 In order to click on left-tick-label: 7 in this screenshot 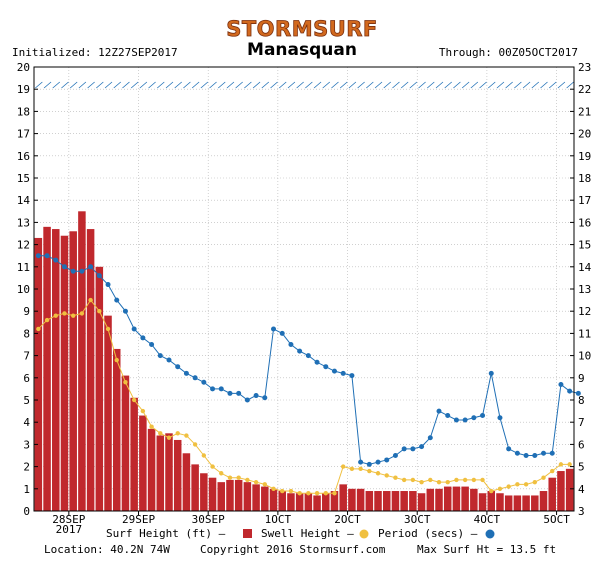, I will do `click(26, 356)`.